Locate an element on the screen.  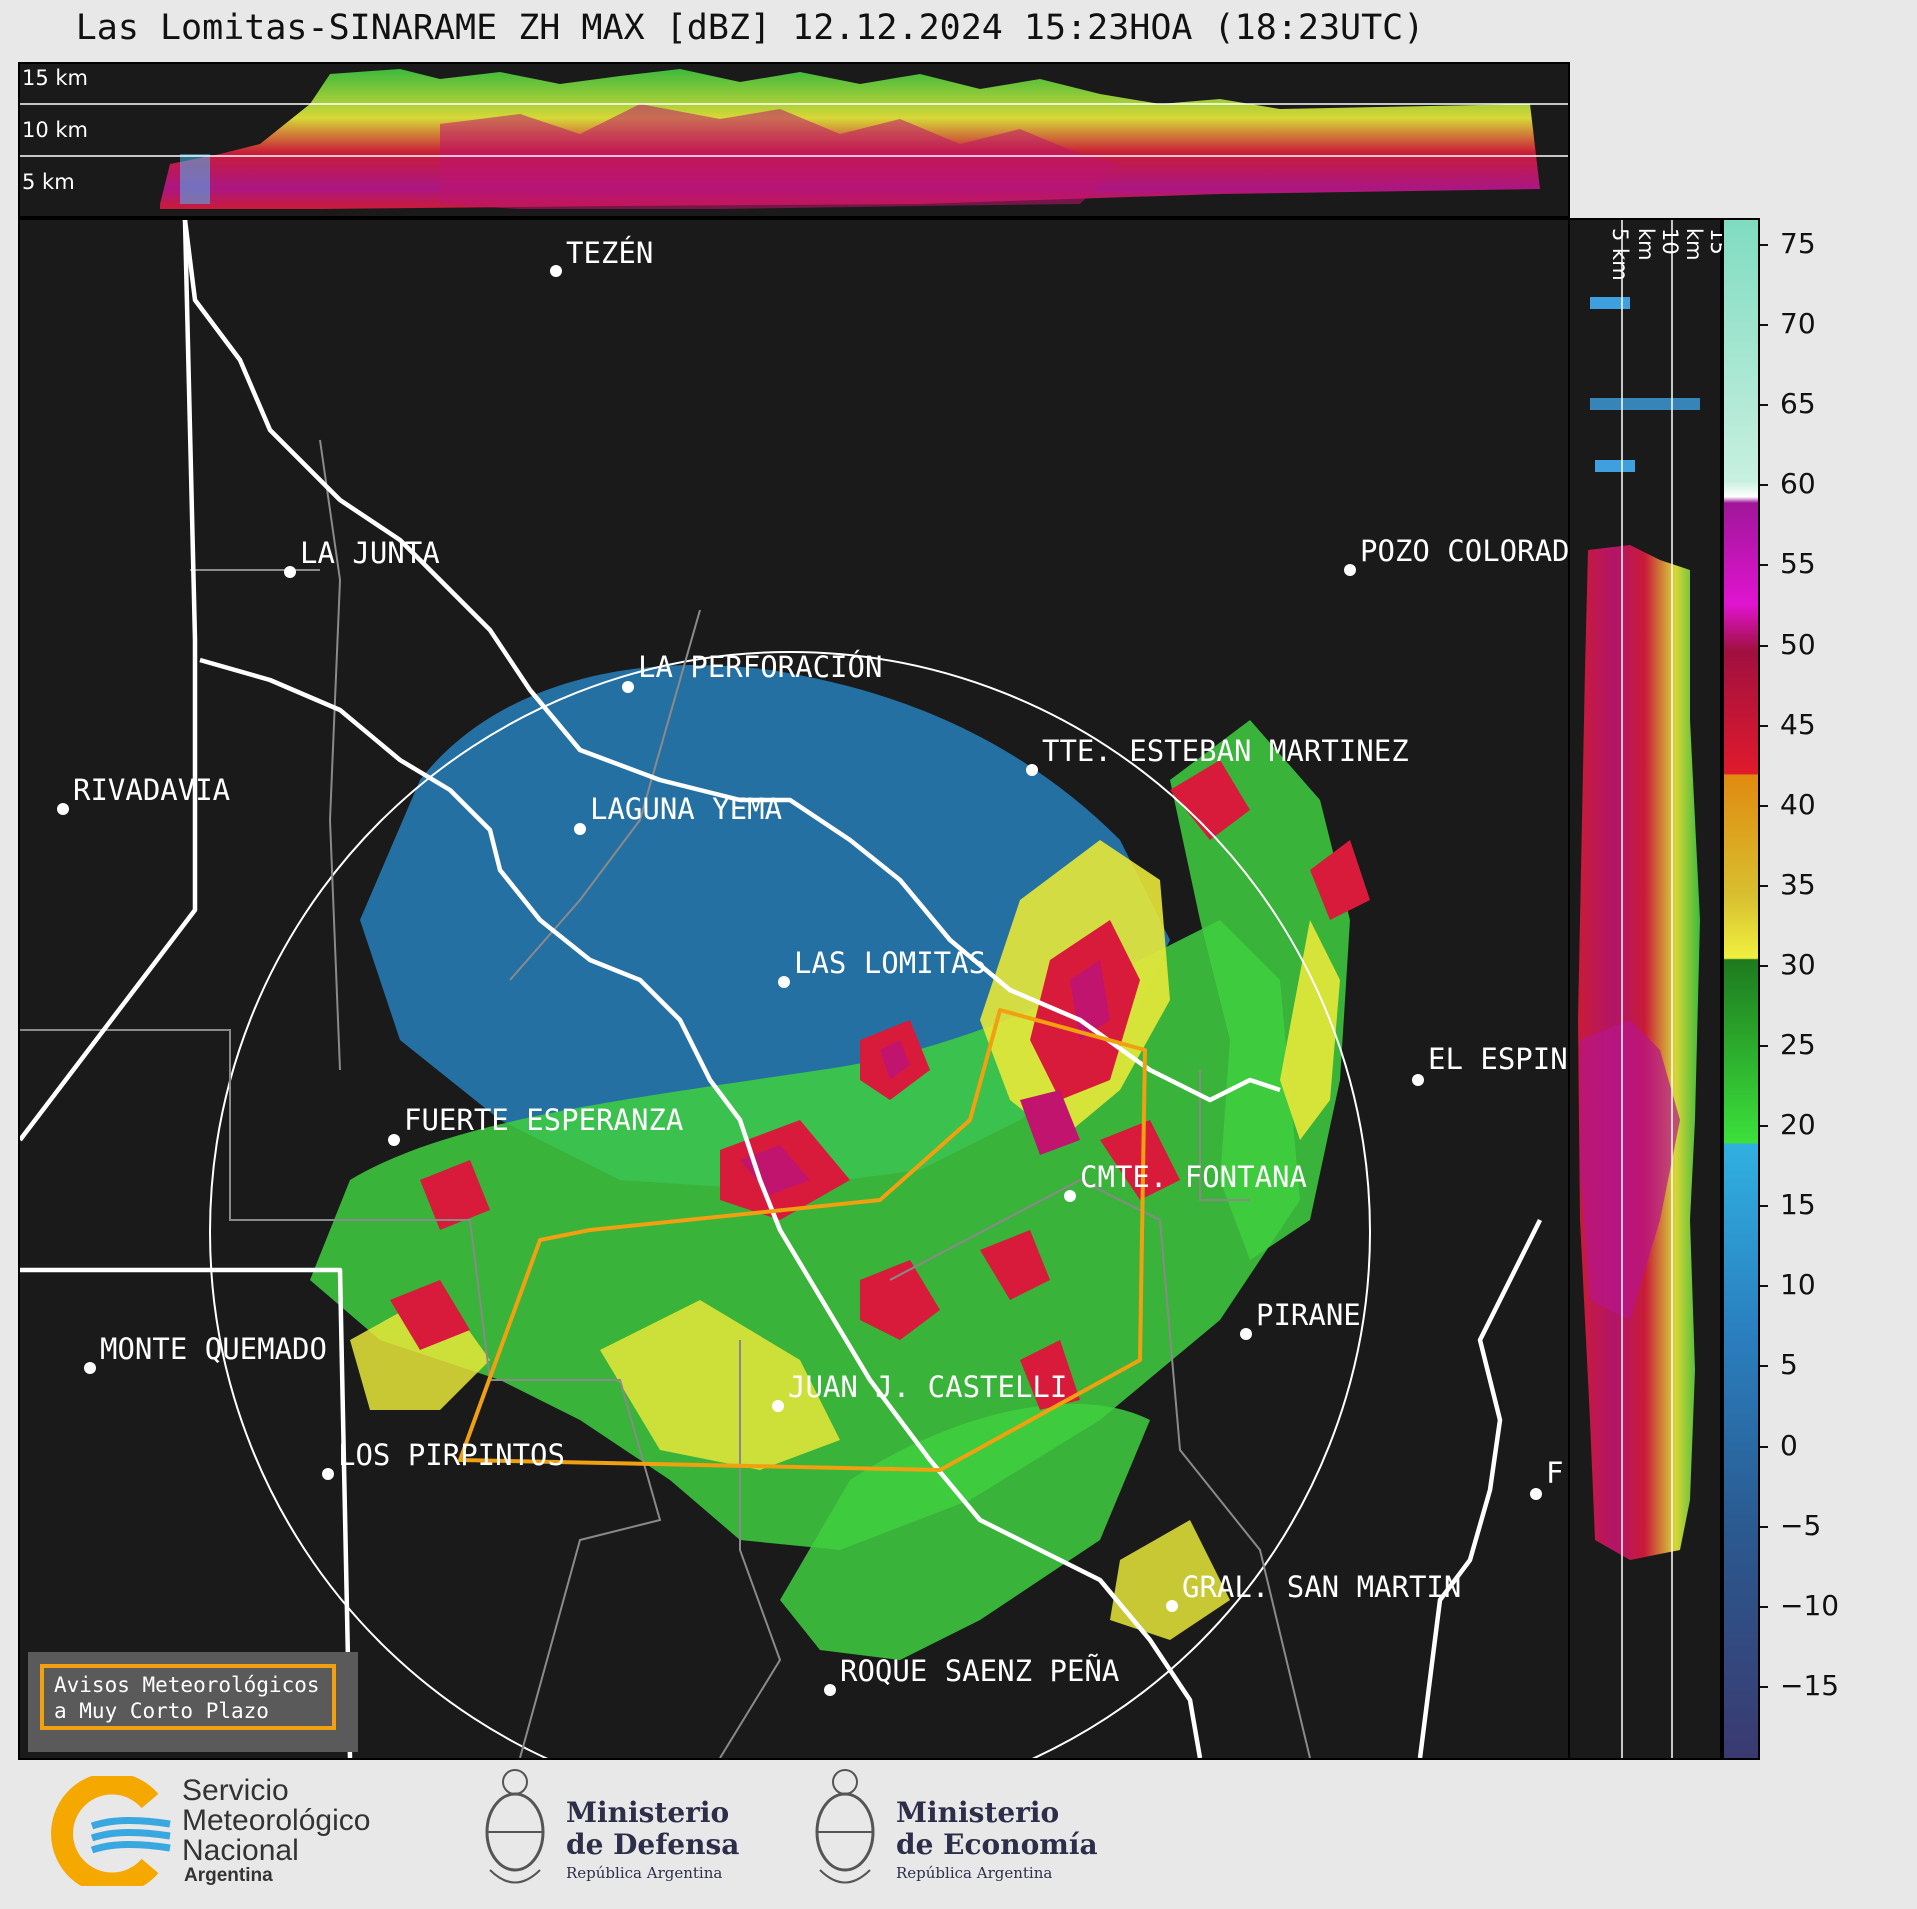
economia-line3: República Argentina is located at coordinates (974, 1873).